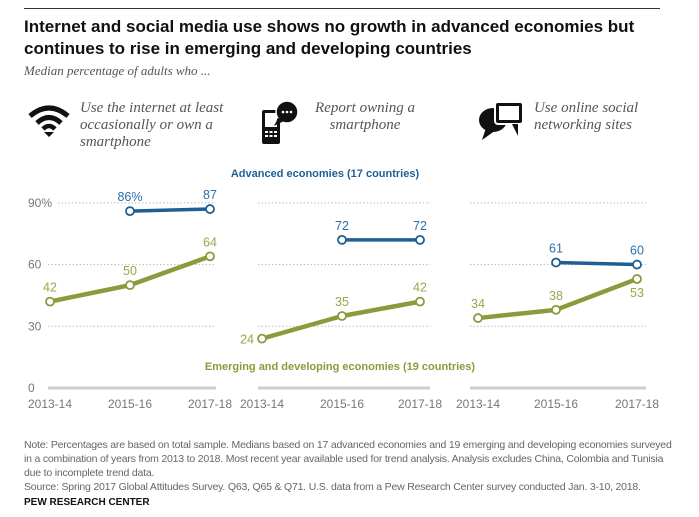 This screenshot has width=699, height=517. What do you see at coordinates (365, 116) in the screenshot?
I see `panel-title-smartphone: Report owning a smartphone` at bounding box center [365, 116].